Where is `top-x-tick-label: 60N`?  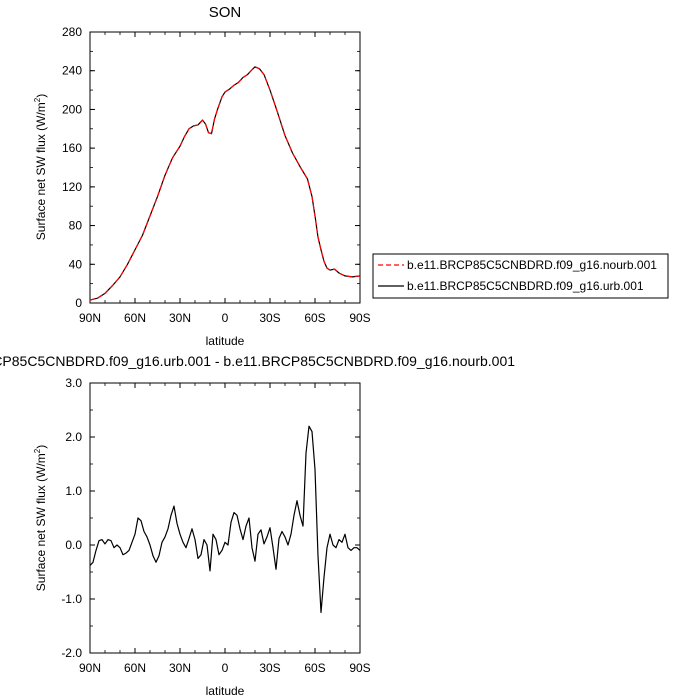 top-x-tick-label: 60N is located at coordinates (135, 318).